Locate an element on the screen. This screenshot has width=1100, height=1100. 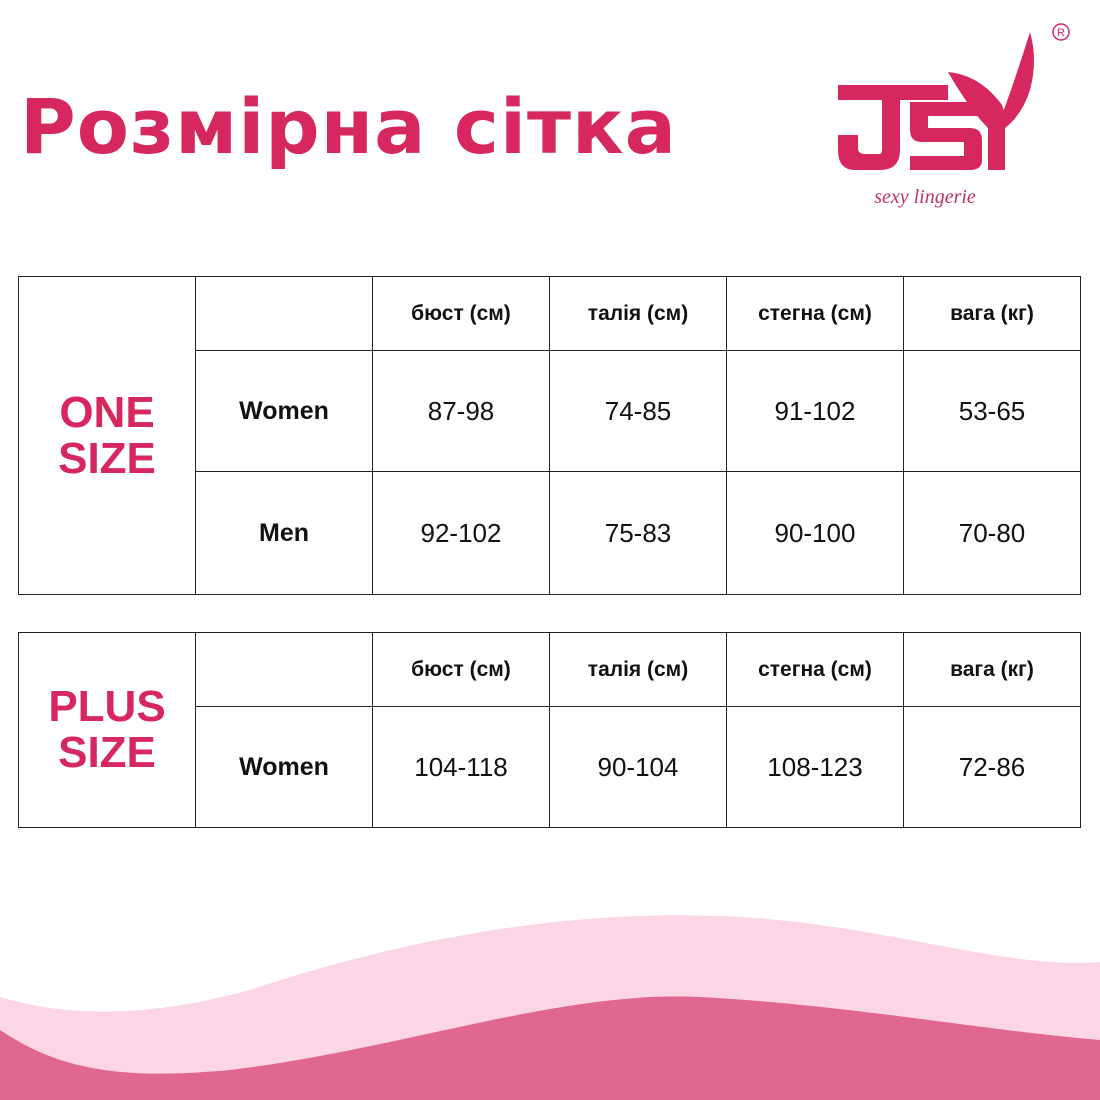
svg-text: sexy lingerie is located at coordinates (925, 197).